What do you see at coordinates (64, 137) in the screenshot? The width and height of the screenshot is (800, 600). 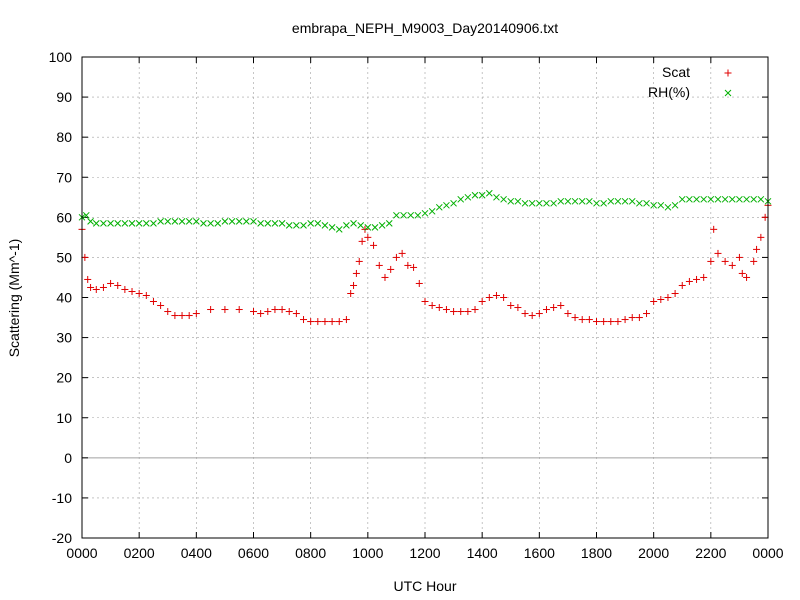 I see `y-tick-label: 80` at bounding box center [64, 137].